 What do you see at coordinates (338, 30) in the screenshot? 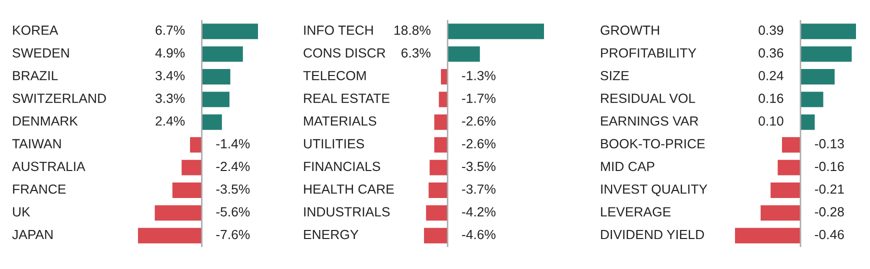
I see `y-tick-label: INFO TECH` at bounding box center [338, 30].